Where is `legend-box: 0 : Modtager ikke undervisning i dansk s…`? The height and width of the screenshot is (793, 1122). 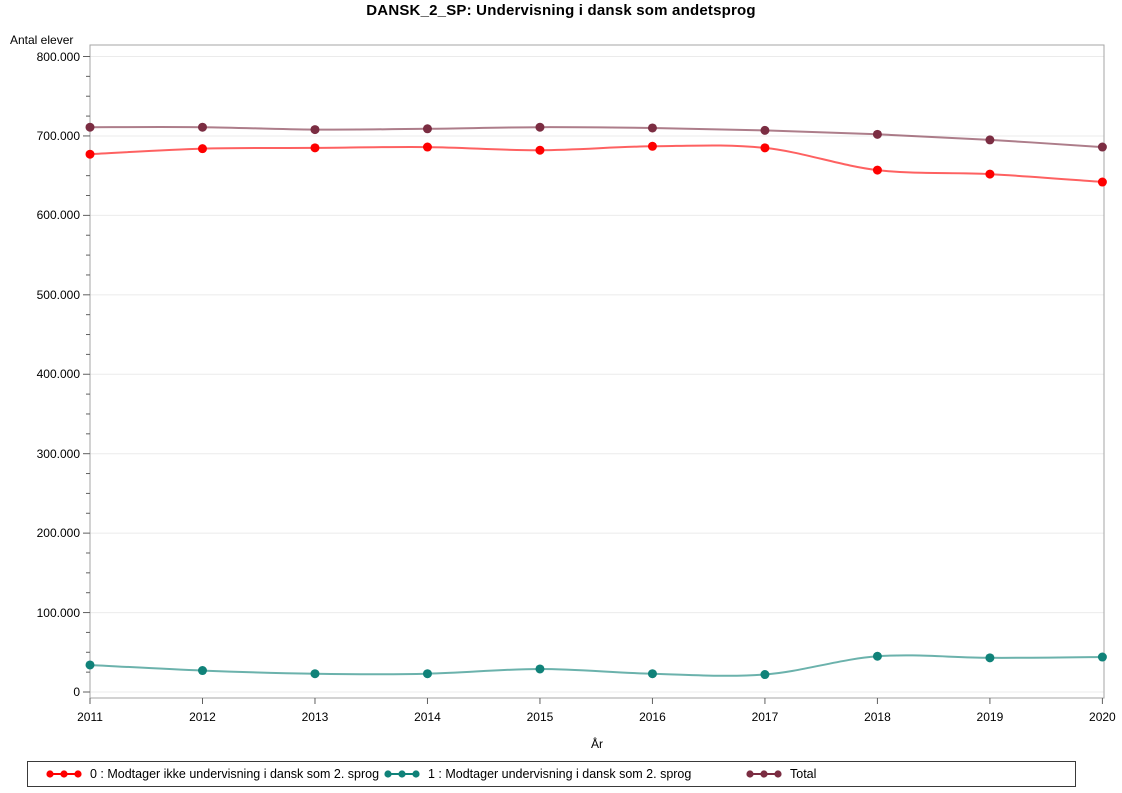
legend-box: 0 : Modtager ikke undervisning i dansk s… is located at coordinates (551, 774).